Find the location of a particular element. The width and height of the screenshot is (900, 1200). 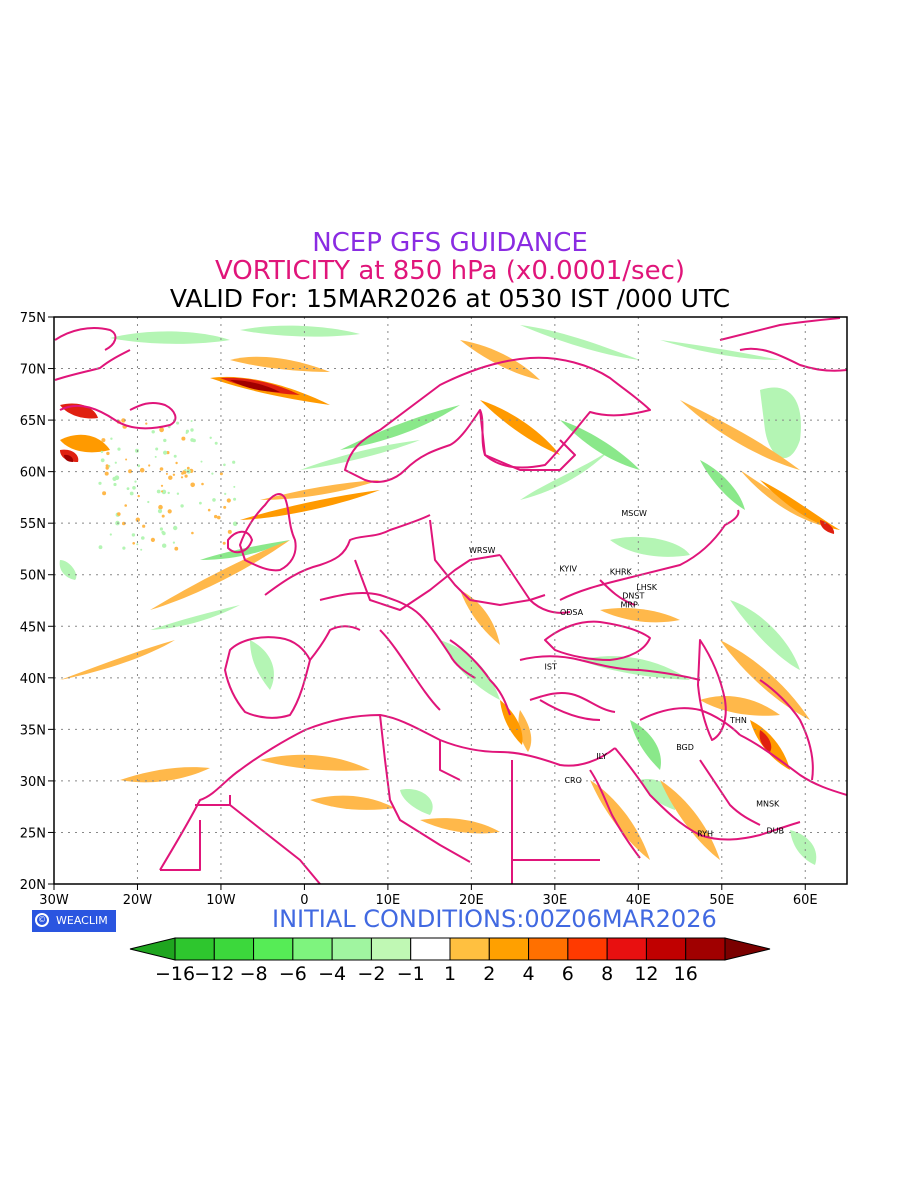

copyright-icon: © is located at coordinates (42, 920).